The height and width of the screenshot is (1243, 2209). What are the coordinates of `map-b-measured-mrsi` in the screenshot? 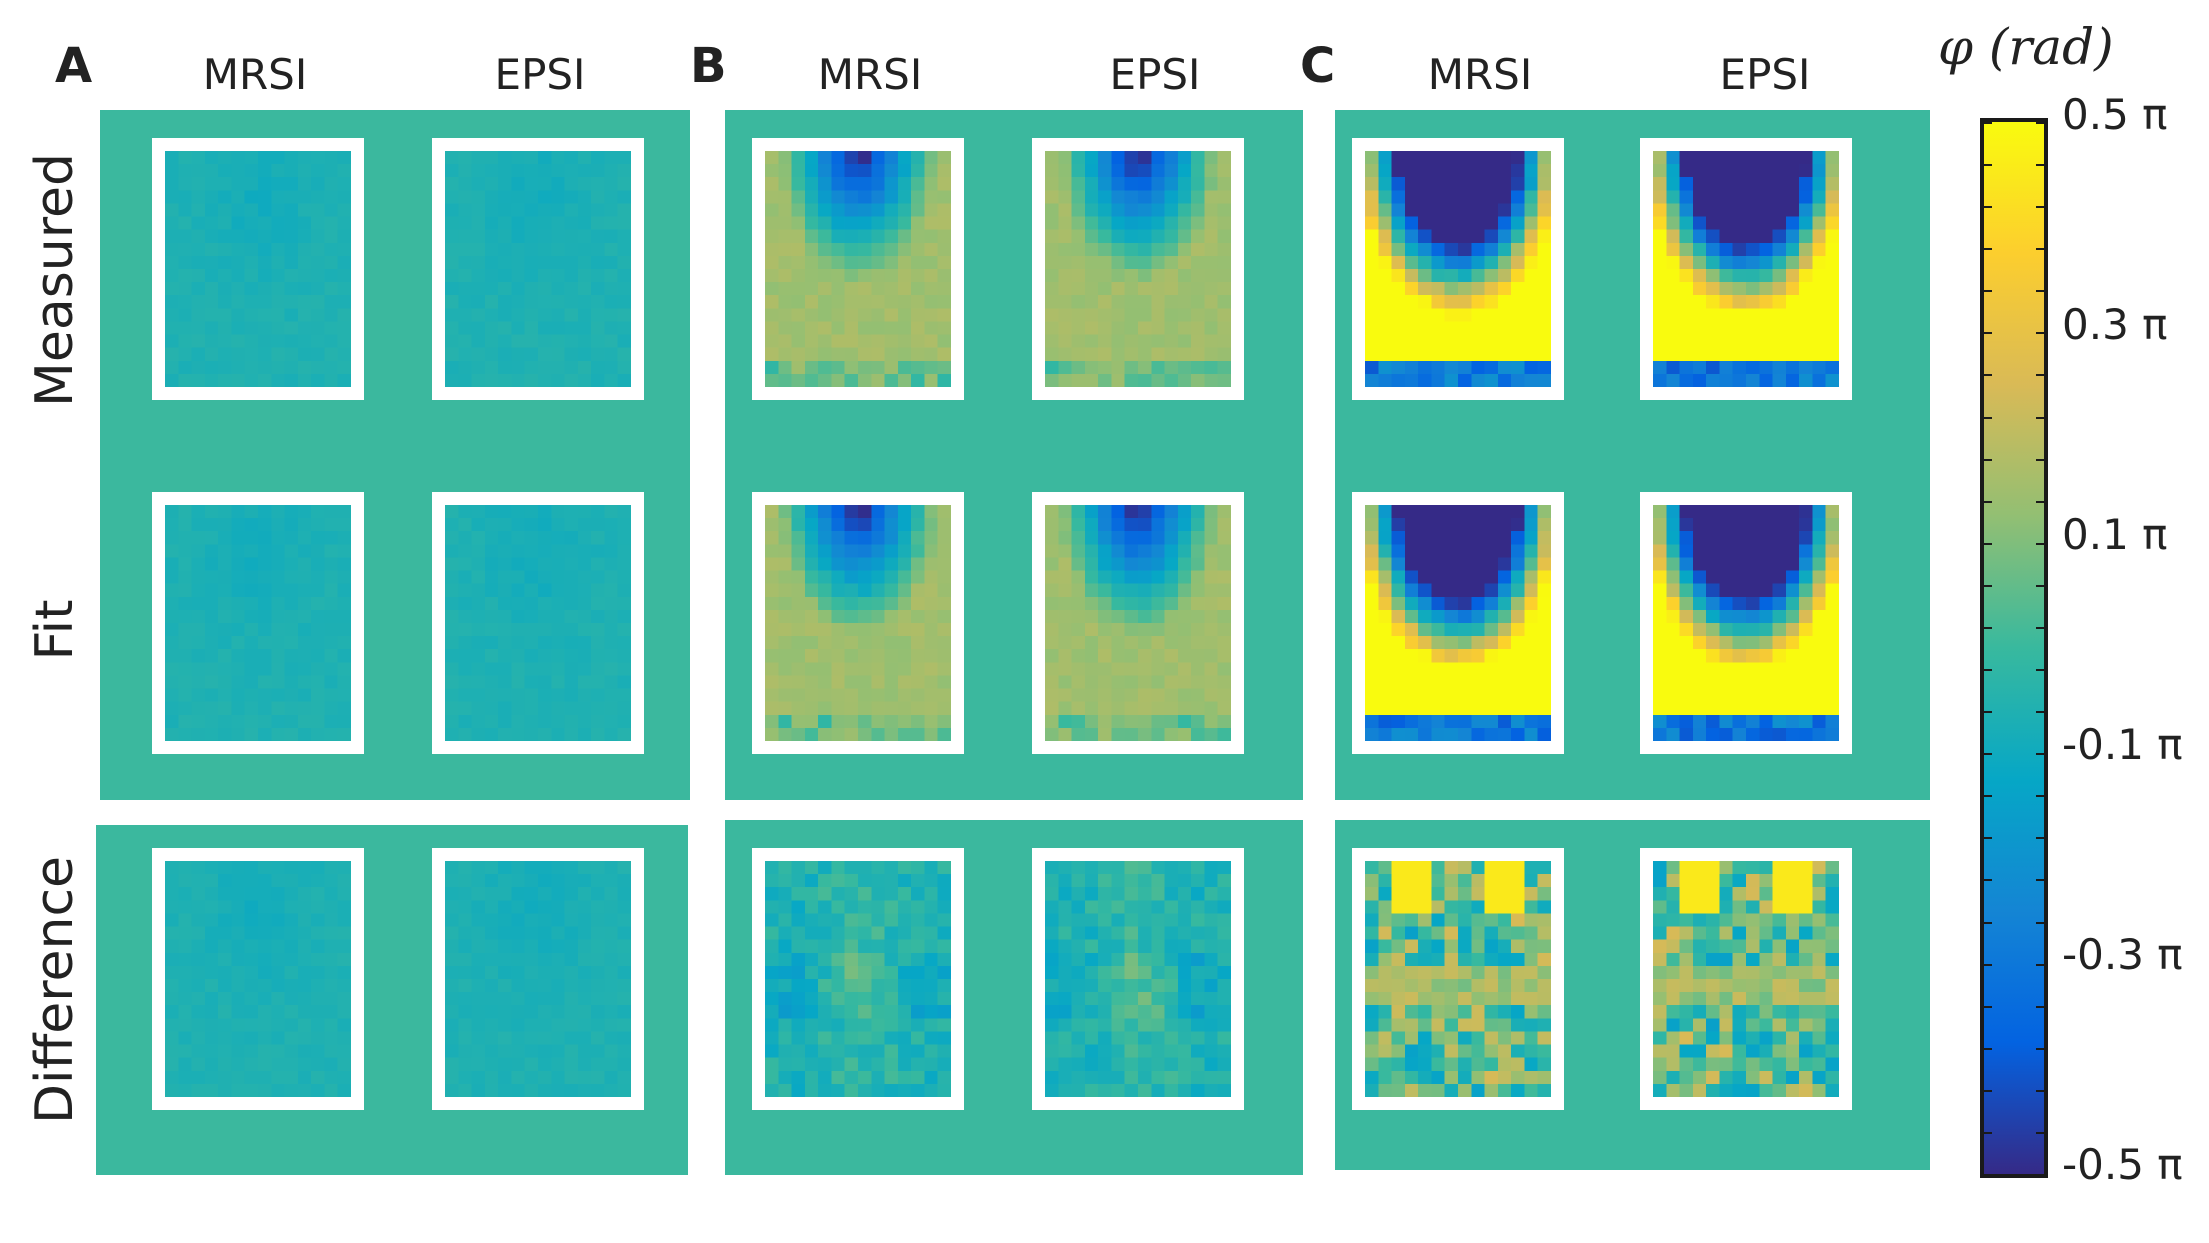 It's located at (858, 269).